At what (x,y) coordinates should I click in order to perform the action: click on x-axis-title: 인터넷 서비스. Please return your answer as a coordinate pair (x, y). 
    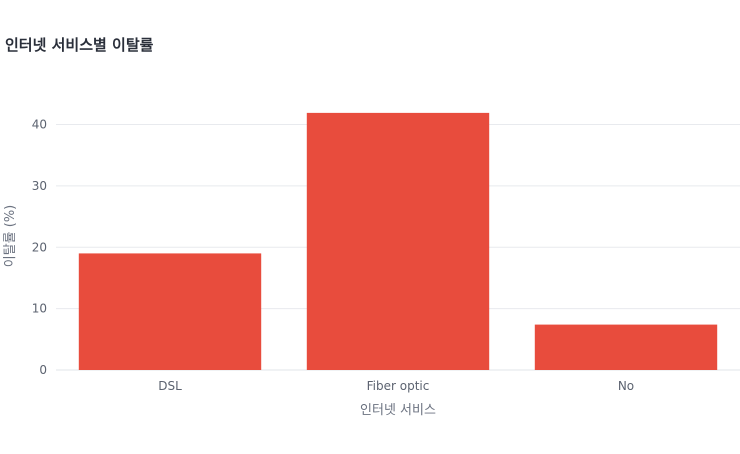
    Looking at the image, I should click on (398, 410).